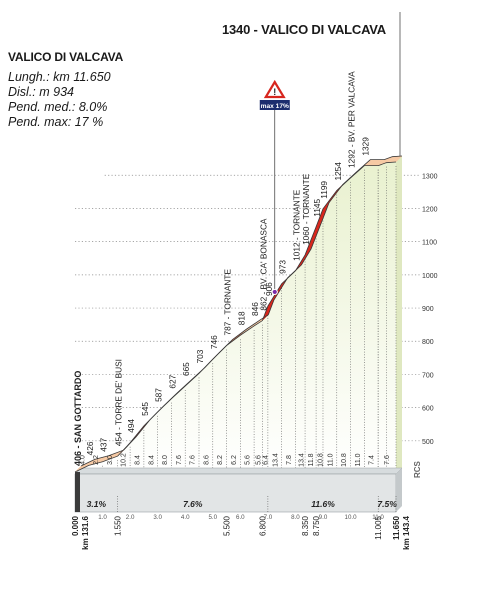 This screenshot has width=482, height=600. Describe the element at coordinates (172, 381) in the screenshot. I see `elevation-label: 627` at that location.